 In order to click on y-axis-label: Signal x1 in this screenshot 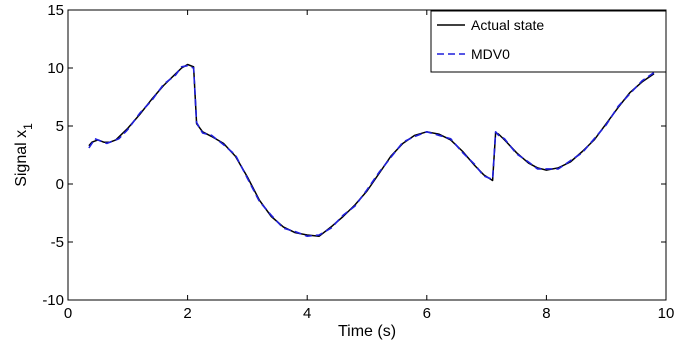, I will do `click(24, 155)`.